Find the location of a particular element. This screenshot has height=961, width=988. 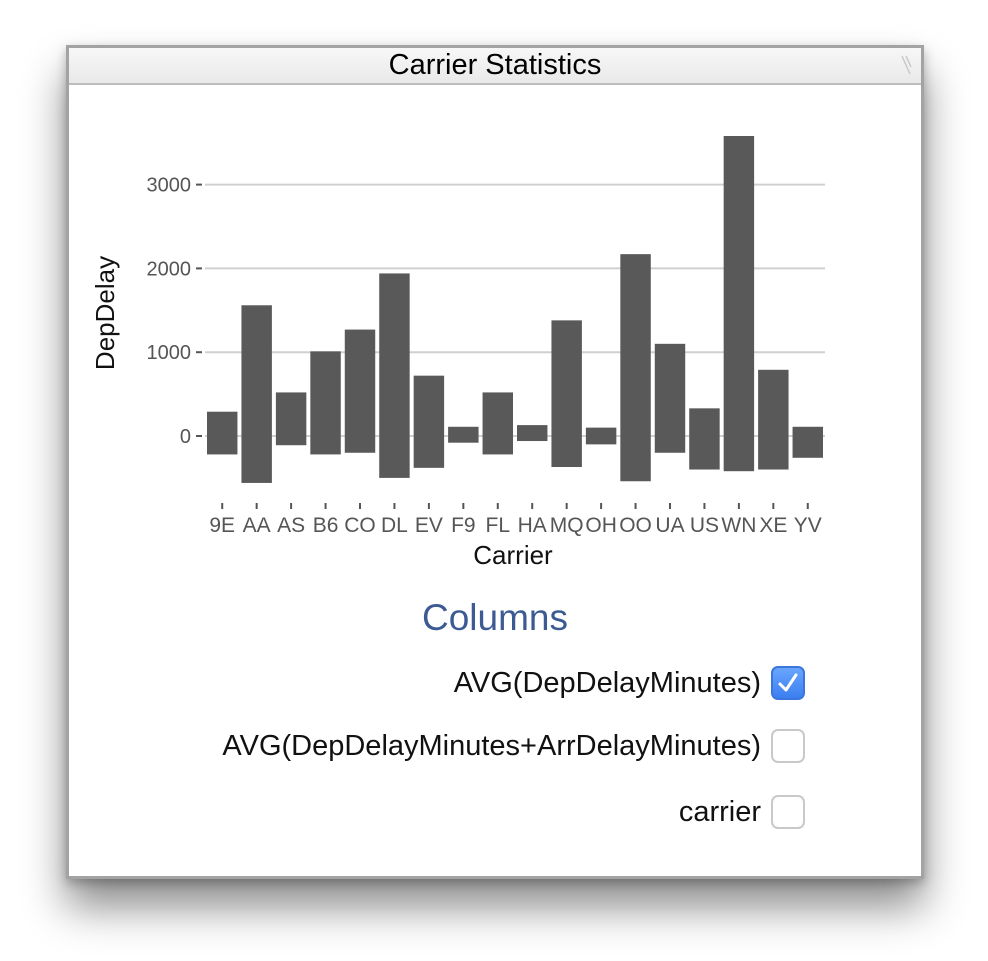

checkmark-icon is located at coordinates (788, 682).